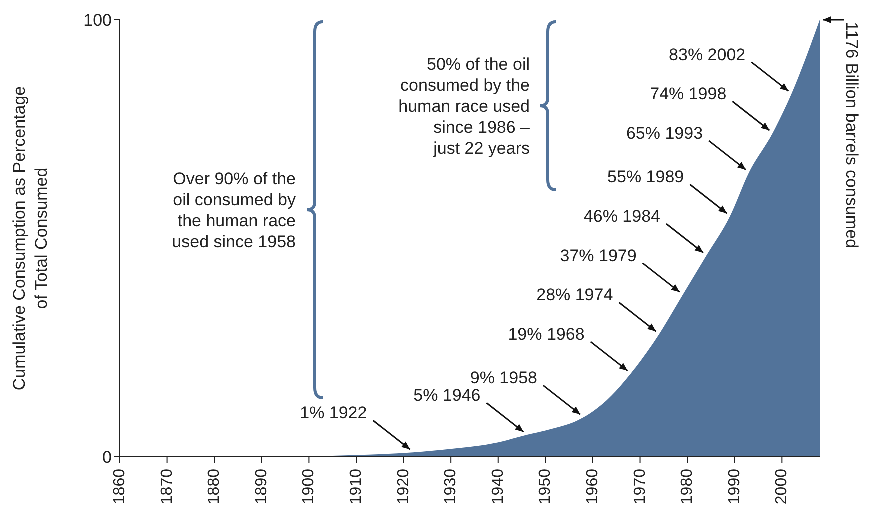 The width and height of the screenshot is (881, 522). I want to click on annotation: 9% 1958, so click(504, 378).